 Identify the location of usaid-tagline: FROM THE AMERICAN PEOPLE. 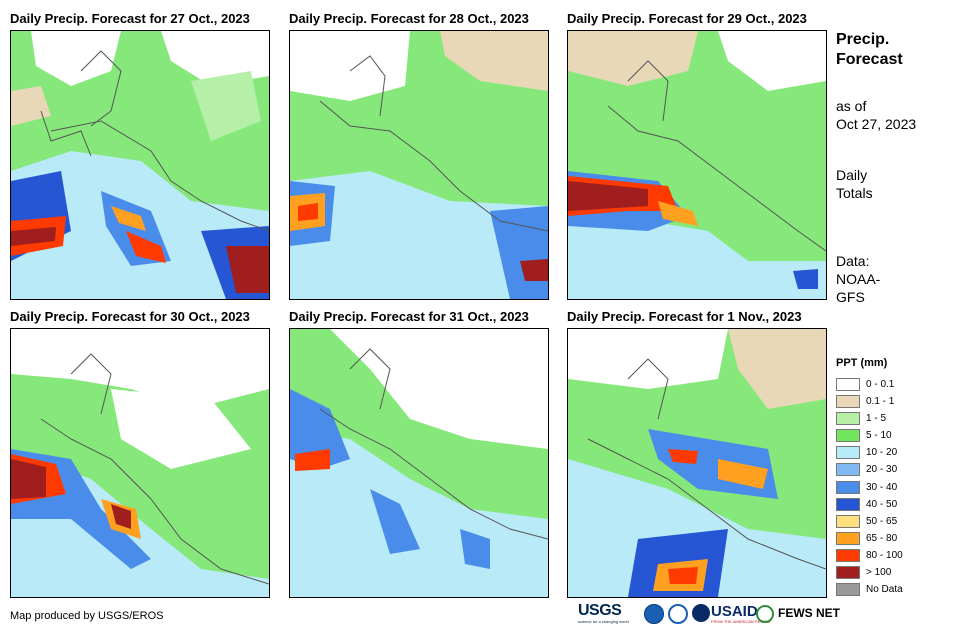
(741, 621).